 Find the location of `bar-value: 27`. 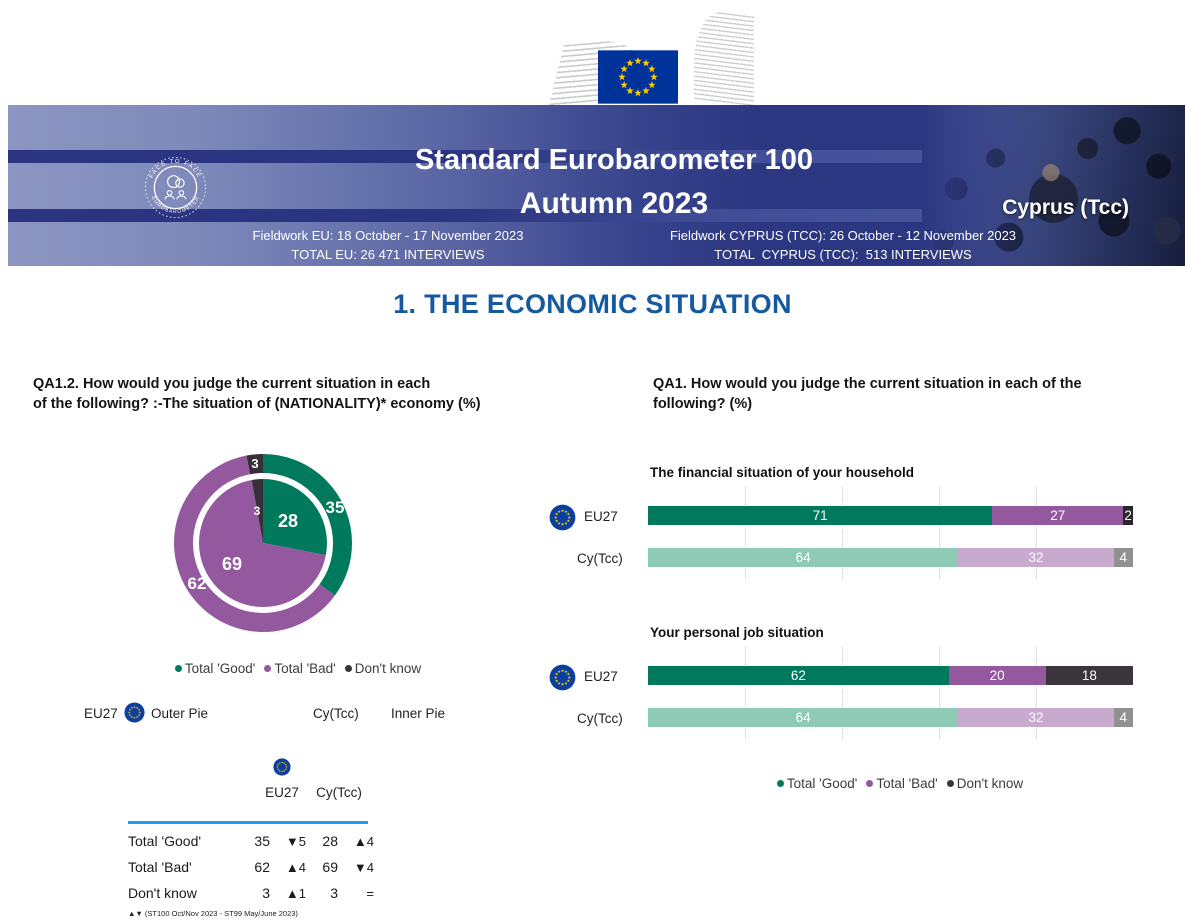

bar-value: 27 is located at coordinates (1058, 515).